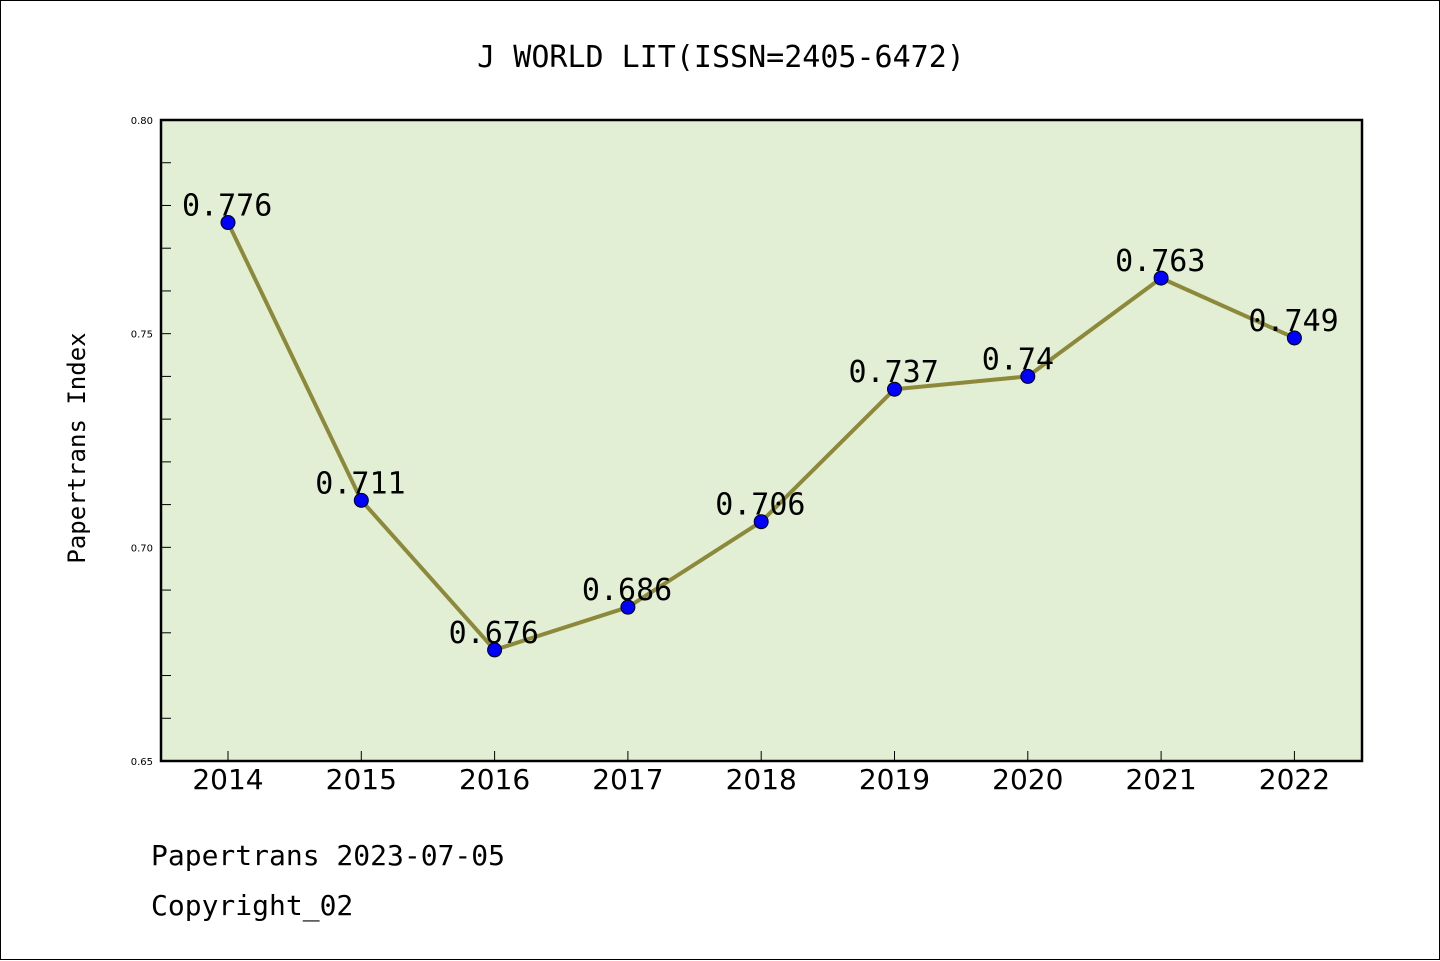 The image size is (1440, 961). I want to click on data-label: 0.74, so click(1018, 359).